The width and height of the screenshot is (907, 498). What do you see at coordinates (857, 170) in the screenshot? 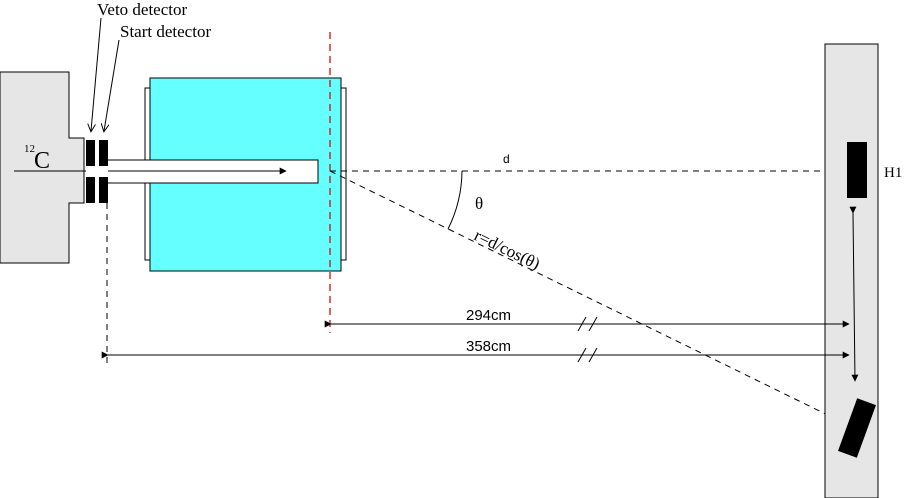
I see `detector-h1` at bounding box center [857, 170].